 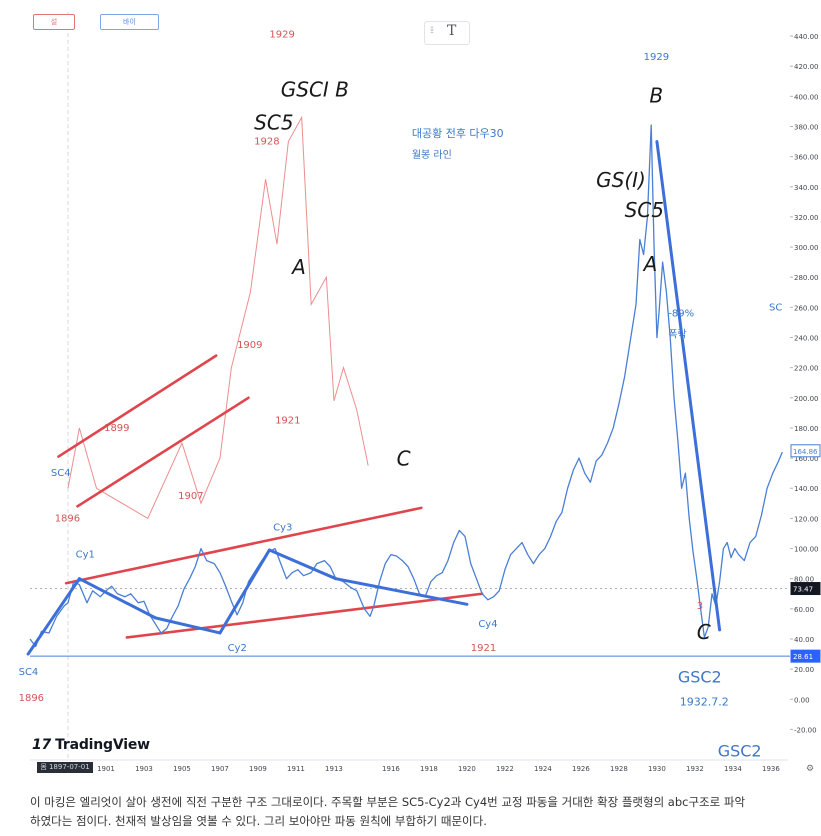 I want to click on x-tick-label: 1918, so click(x=429, y=769).